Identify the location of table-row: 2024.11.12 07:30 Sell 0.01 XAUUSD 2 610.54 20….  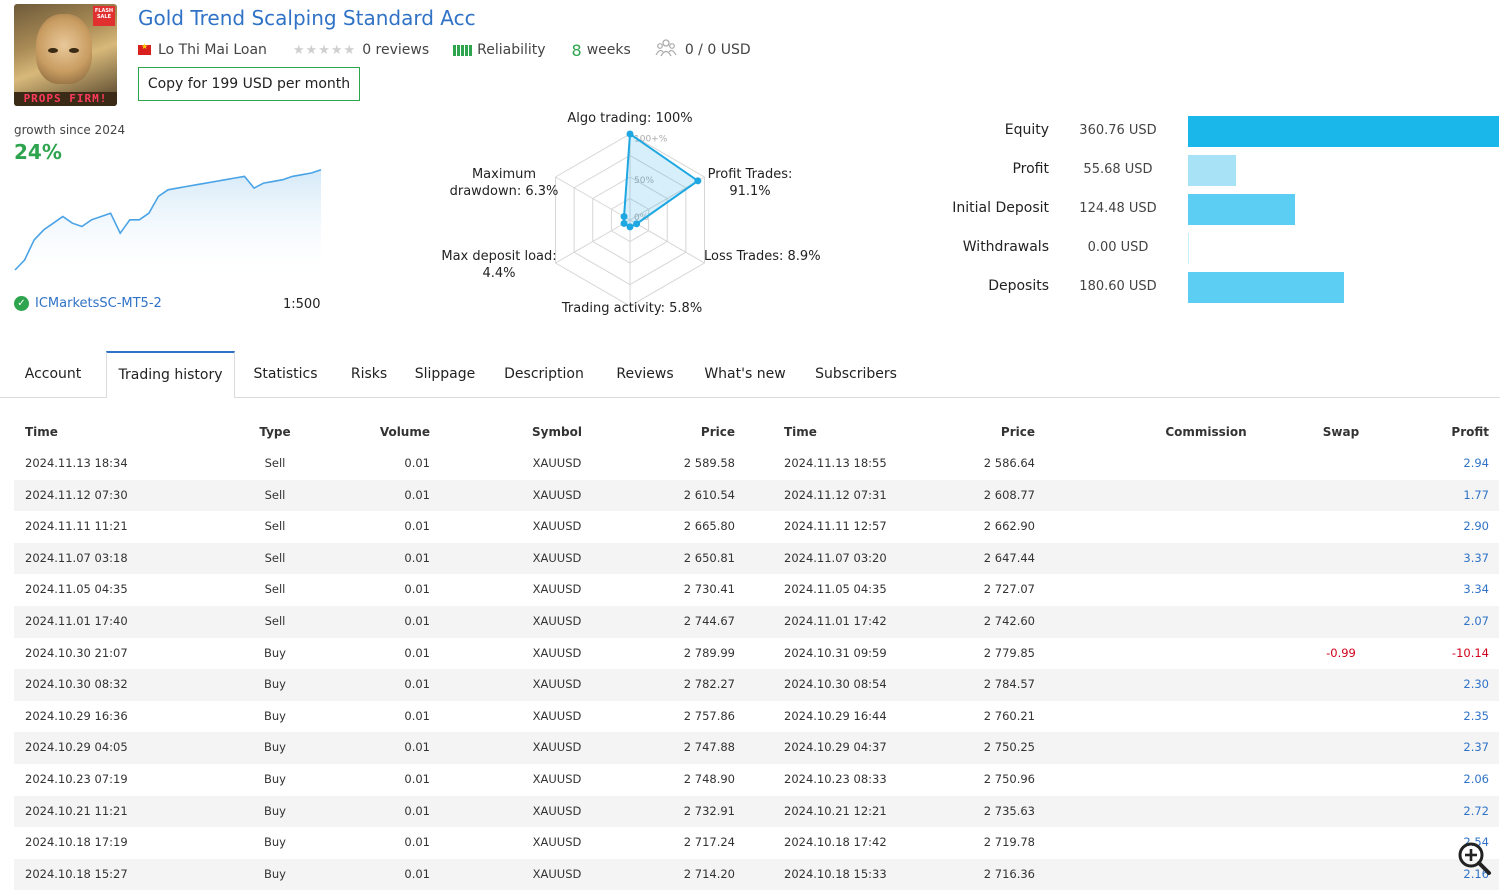
(756, 495).